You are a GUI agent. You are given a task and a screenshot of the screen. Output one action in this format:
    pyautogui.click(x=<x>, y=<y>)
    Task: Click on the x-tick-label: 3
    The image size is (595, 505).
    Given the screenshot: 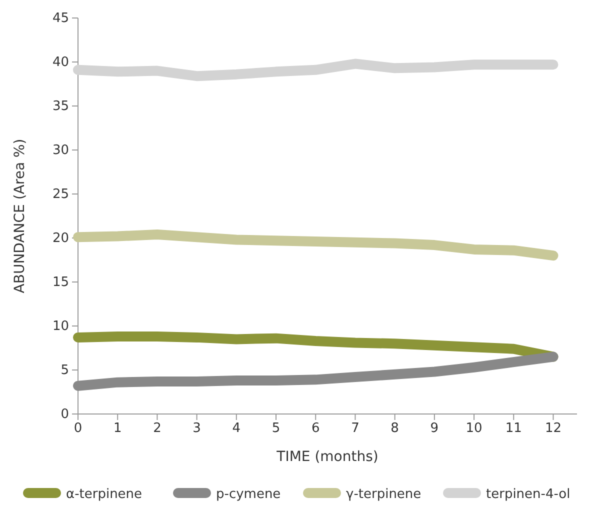 What is the action you would take?
    pyautogui.click(x=196, y=428)
    